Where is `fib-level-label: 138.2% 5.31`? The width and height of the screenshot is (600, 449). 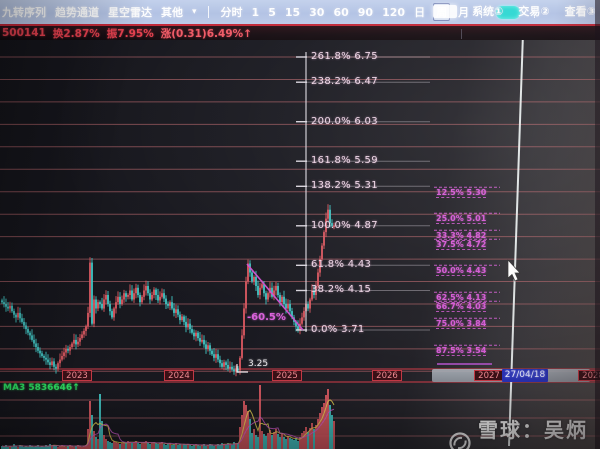 fib-level-label: 138.2% 5.31 is located at coordinates (344, 185).